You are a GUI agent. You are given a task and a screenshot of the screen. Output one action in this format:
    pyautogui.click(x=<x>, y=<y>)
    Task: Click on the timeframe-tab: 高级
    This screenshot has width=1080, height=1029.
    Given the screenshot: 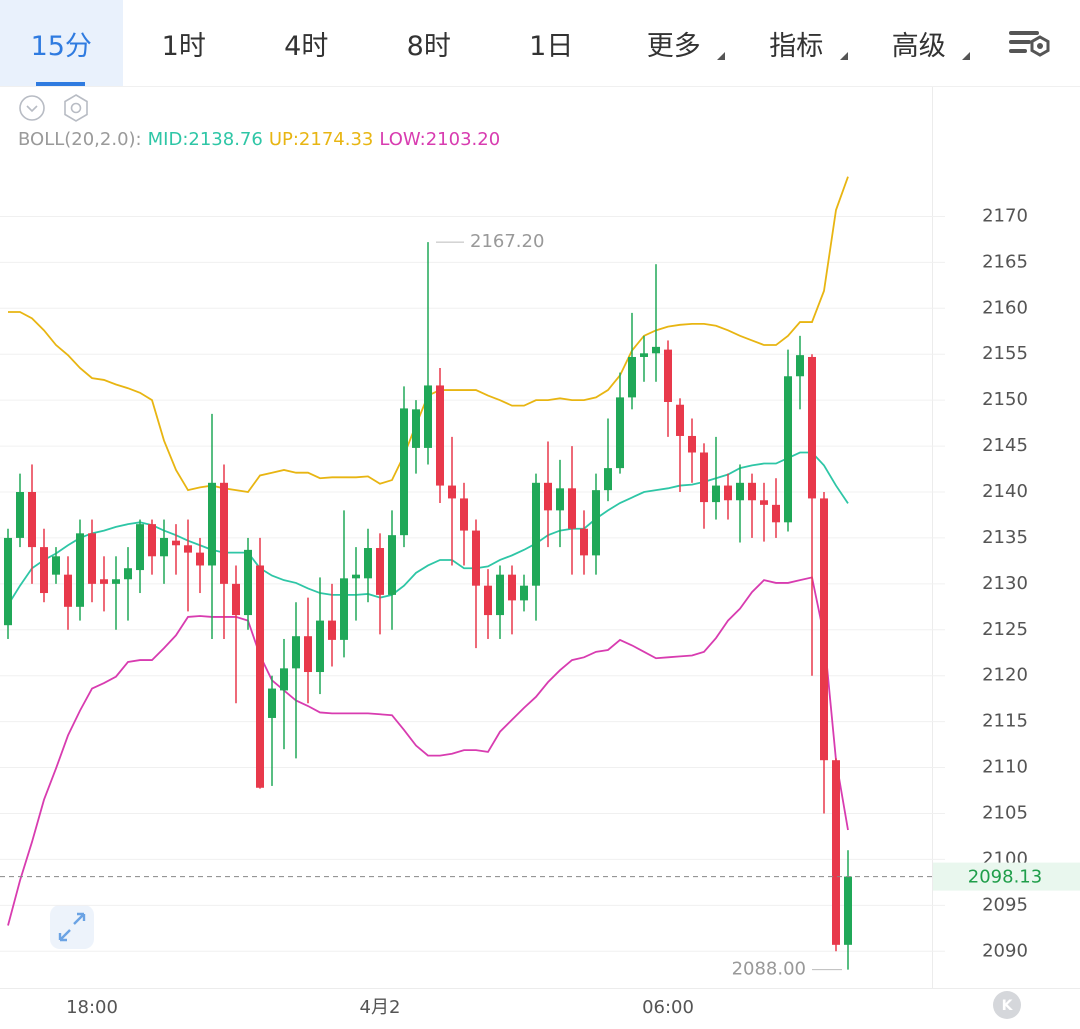 What is the action you would take?
    pyautogui.click(x=919, y=43)
    